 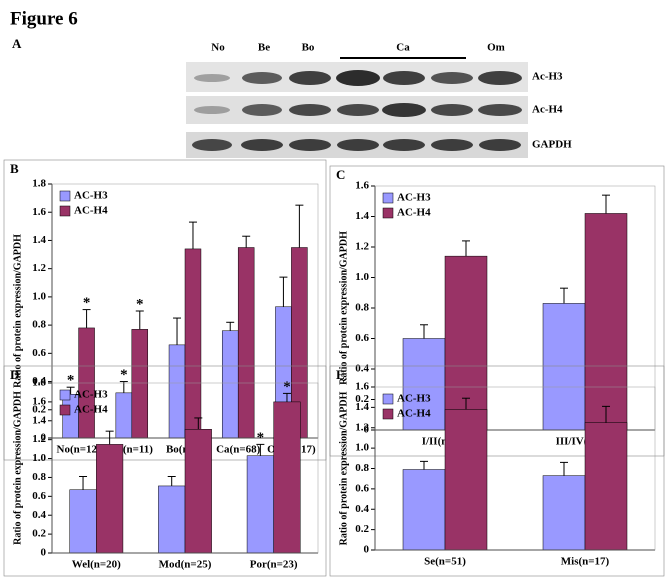 I want to click on panel-label: D, so click(x=14, y=374).